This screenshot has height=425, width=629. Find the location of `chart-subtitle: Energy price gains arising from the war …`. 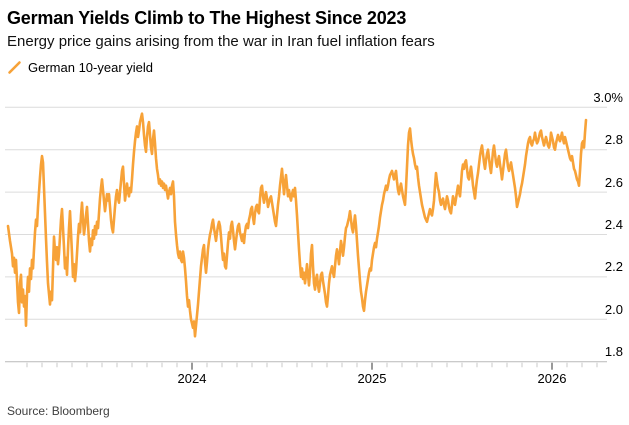

chart-subtitle: Energy price gains arising from the war … is located at coordinates (221, 41).